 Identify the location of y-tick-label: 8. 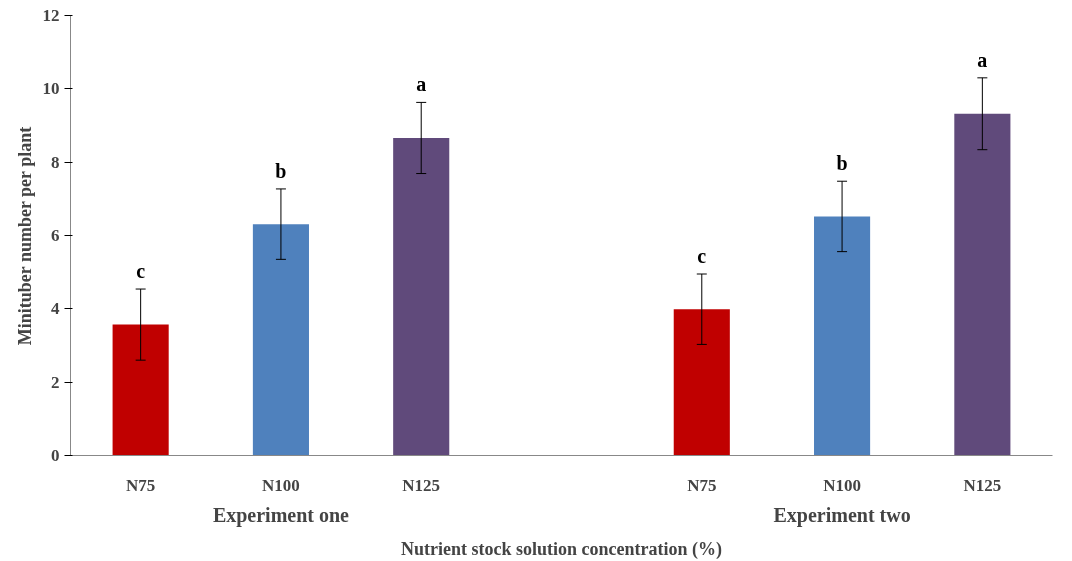
(55, 162).